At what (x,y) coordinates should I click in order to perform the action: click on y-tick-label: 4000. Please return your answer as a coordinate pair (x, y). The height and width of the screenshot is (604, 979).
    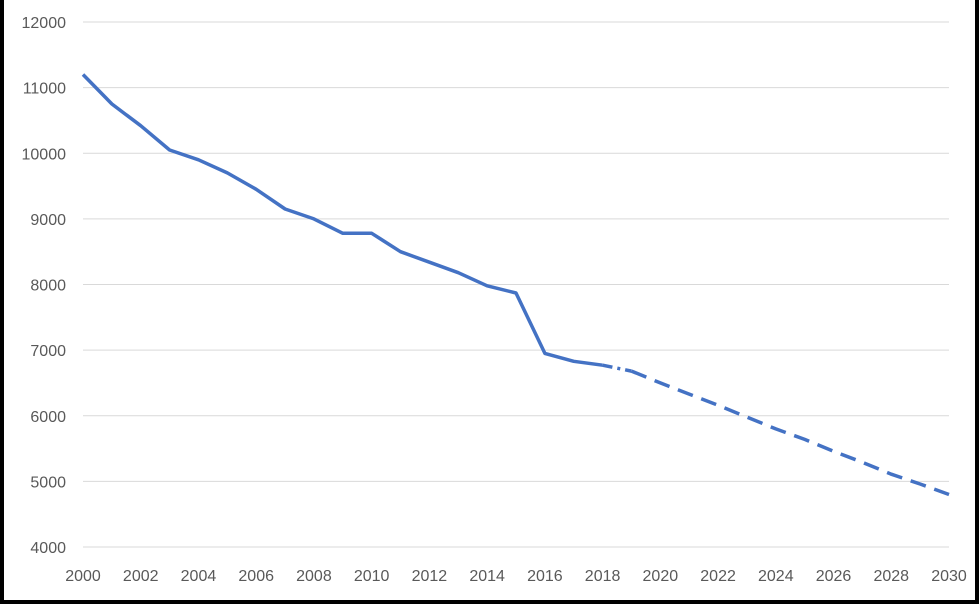
    Looking at the image, I should click on (48, 548).